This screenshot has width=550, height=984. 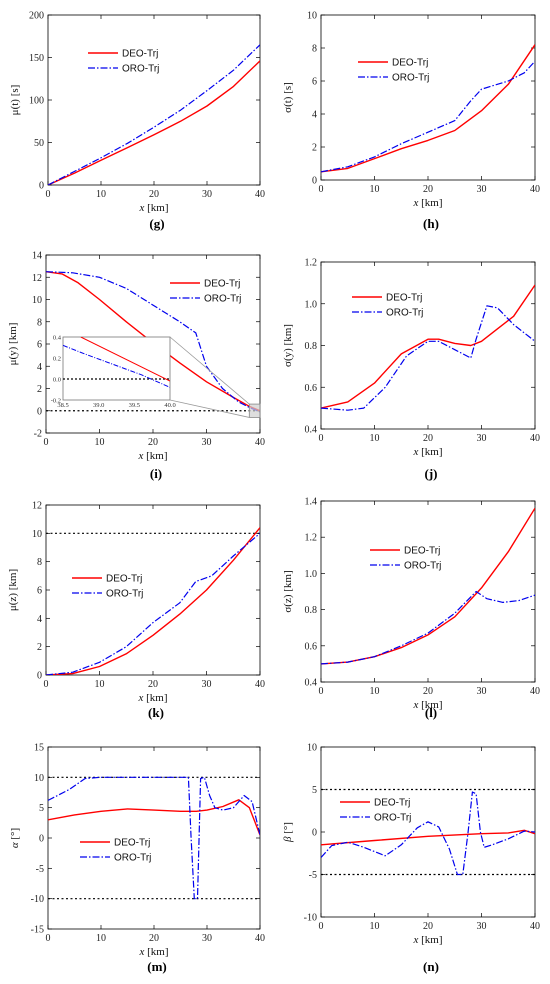 What do you see at coordinates (134, 405) in the screenshot?
I see `inset-x-tick-label: 39.5` at bounding box center [134, 405].